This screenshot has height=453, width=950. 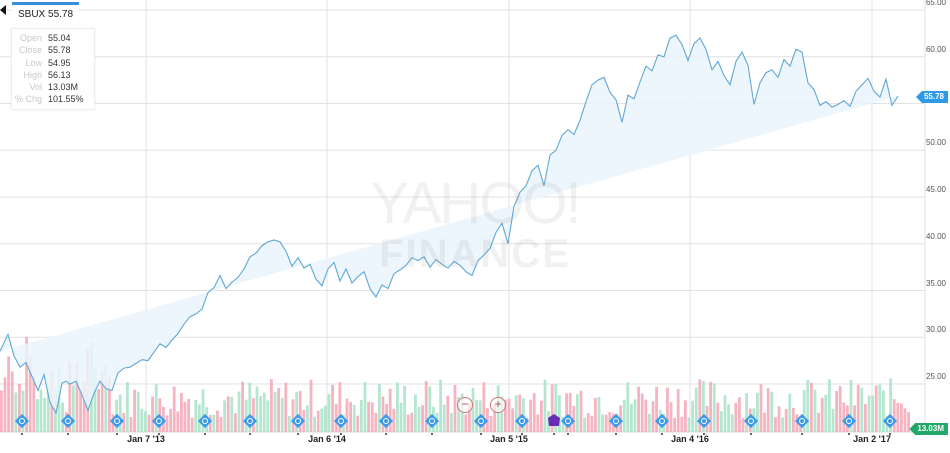 I want to click on ohlc-row: Close 55.78, so click(x=53, y=50).